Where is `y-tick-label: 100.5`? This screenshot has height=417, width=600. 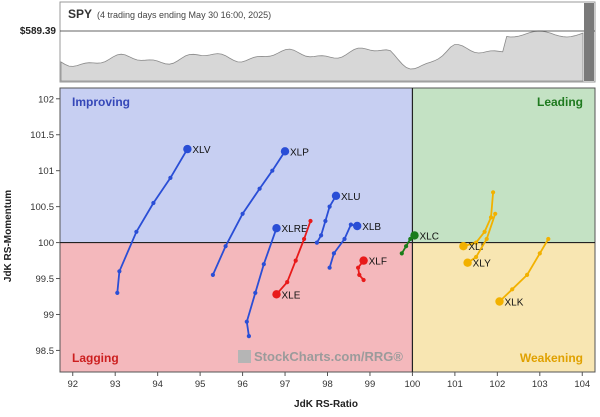 y-tick-label: 100.5 is located at coordinates (42, 207).